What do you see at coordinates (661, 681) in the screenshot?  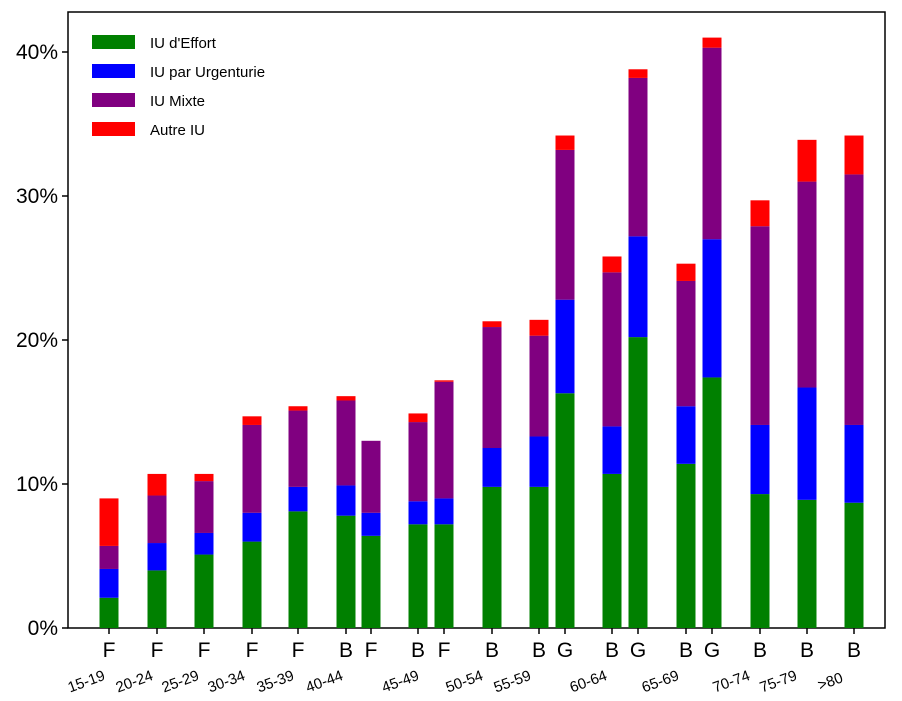 I see `age-group-label: 65-69` at bounding box center [661, 681].